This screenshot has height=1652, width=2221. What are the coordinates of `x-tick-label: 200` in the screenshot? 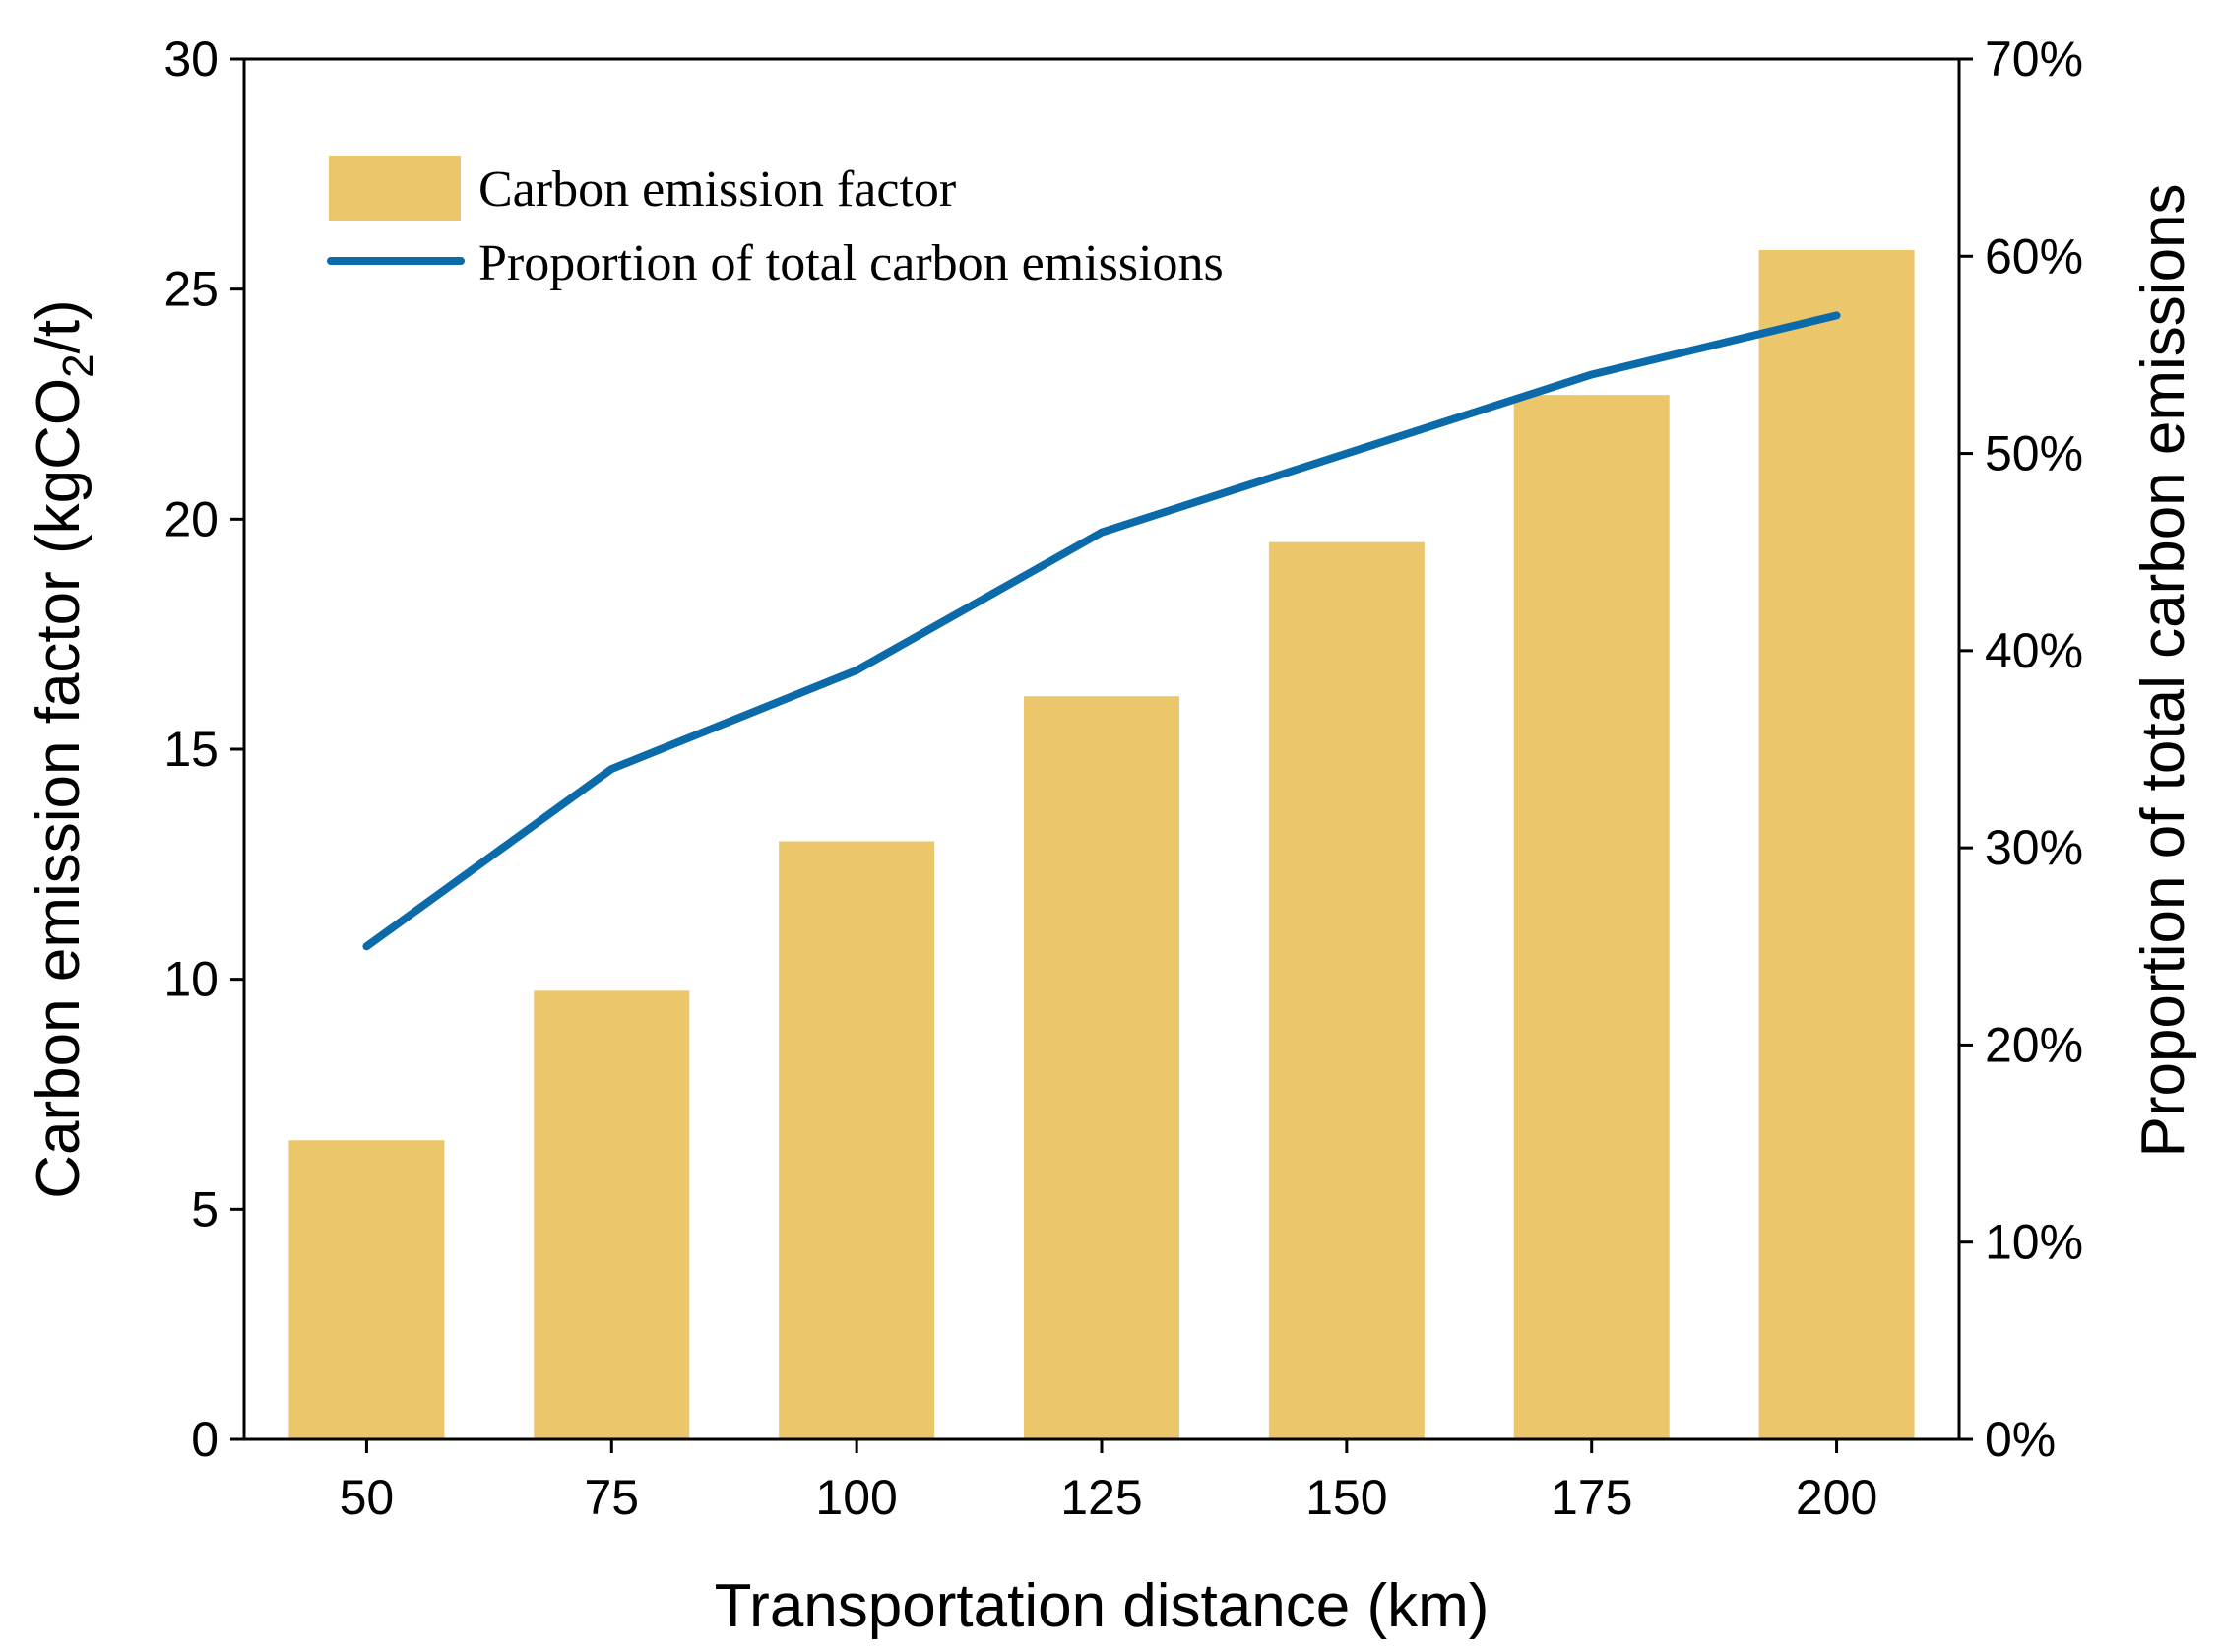 It's located at (1837, 1497).